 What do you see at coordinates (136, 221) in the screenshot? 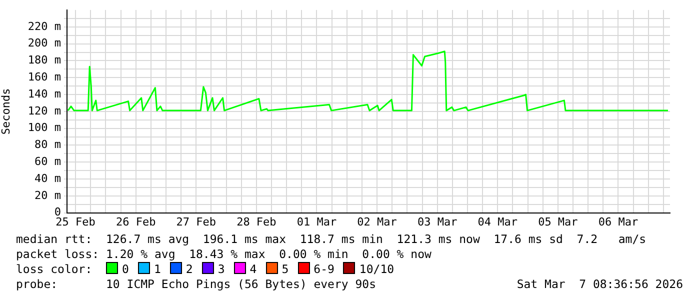
I see `x-tick-label: 26 Feb` at bounding box center [136, 221].